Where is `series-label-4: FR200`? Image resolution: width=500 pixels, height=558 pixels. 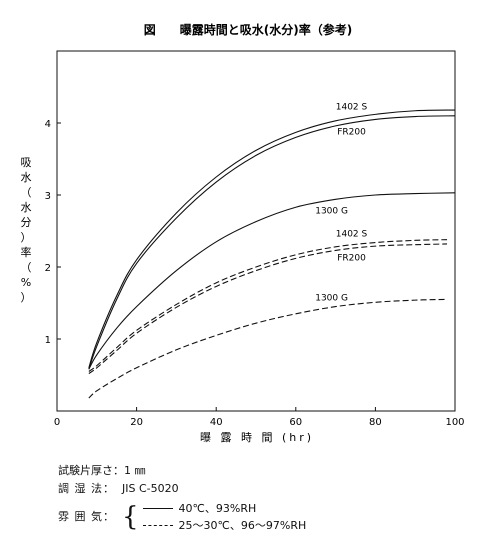
series-label-4: FR200 is located at coordinates (351, 258).